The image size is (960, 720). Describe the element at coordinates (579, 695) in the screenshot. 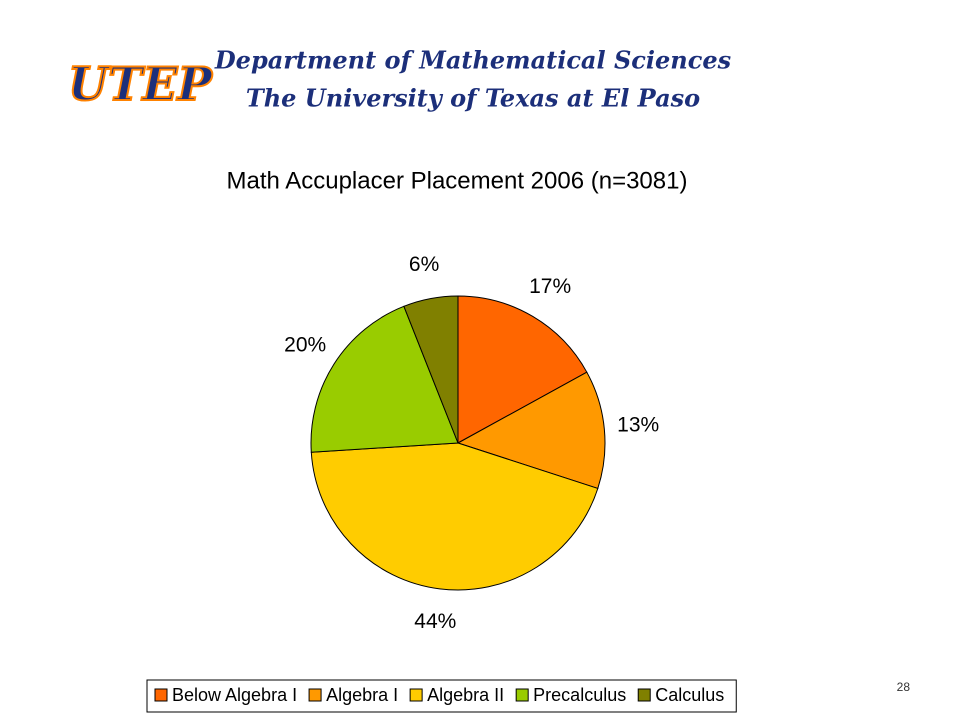

I see `legend-label: Precalculus` at that location.